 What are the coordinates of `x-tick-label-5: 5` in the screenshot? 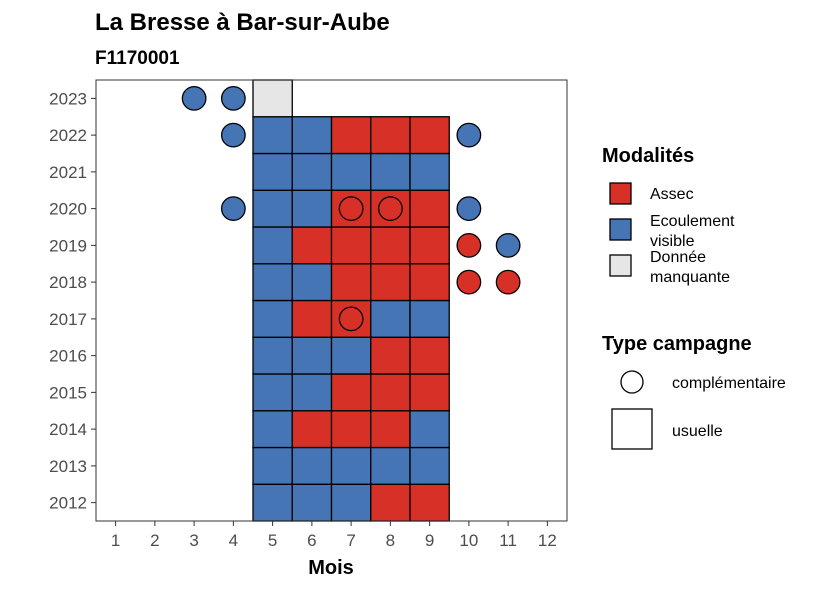 It's located at (272, 540).